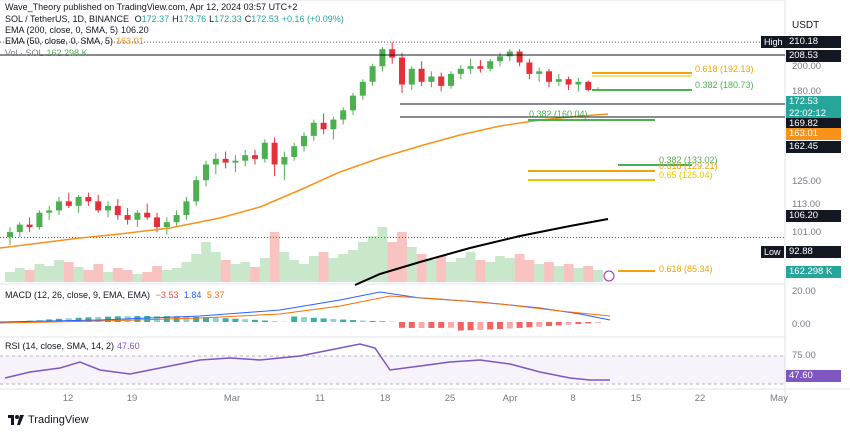 This screenshot has width=850, height=432. I want to click on x-tick: Apr, so click(510, 398).